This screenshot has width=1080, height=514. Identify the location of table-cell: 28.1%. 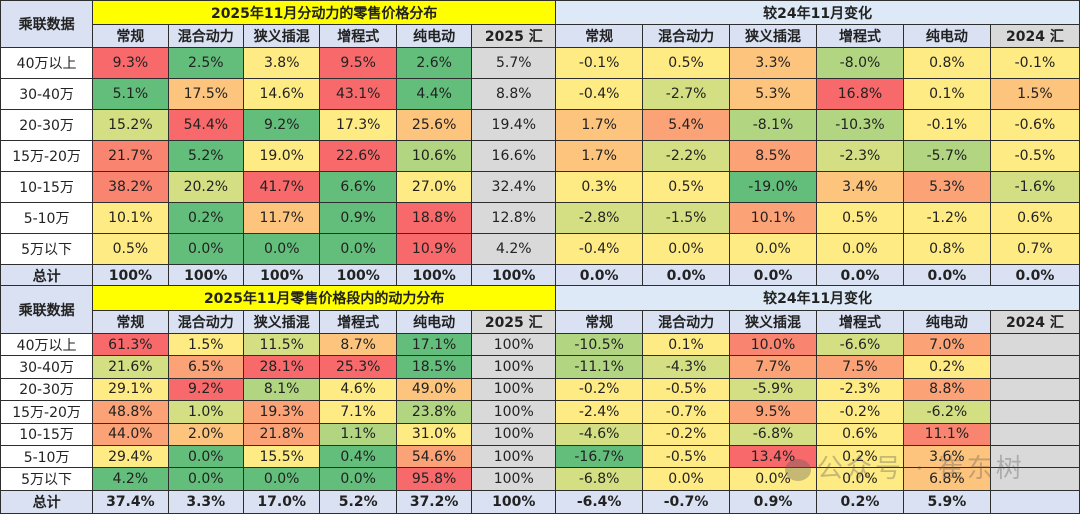
(281, 367).